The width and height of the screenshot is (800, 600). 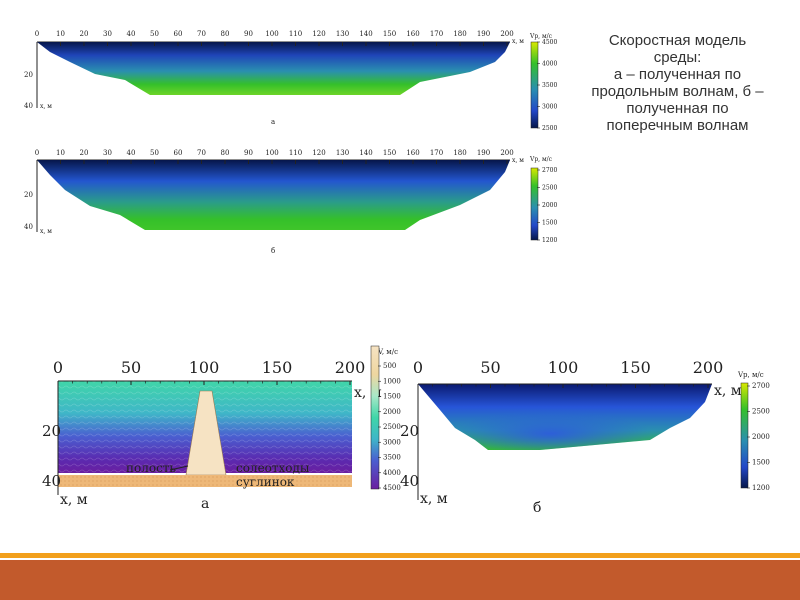 What do you see at coordinates (28, 195) in the screenshot?
I see `top-b-ytick-20: 20` at bounding box center [28, 195].